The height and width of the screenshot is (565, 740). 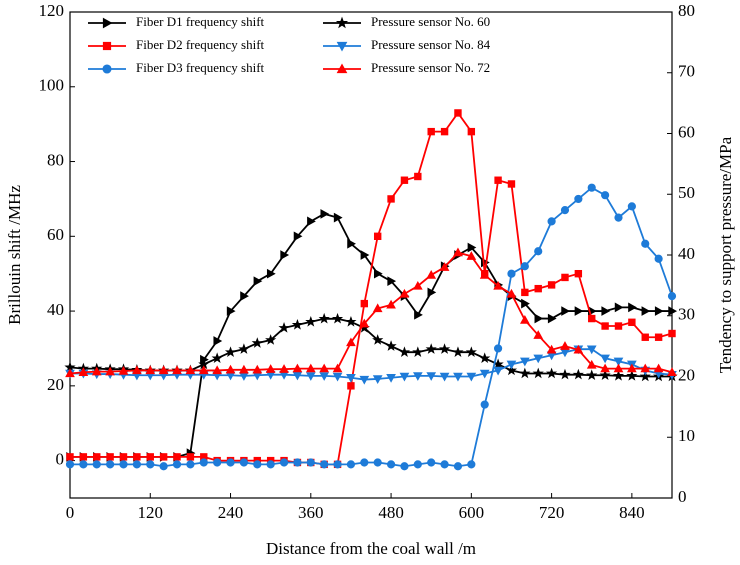 I want to click on y2-tick-label: 50, so click(x=686, y=192).